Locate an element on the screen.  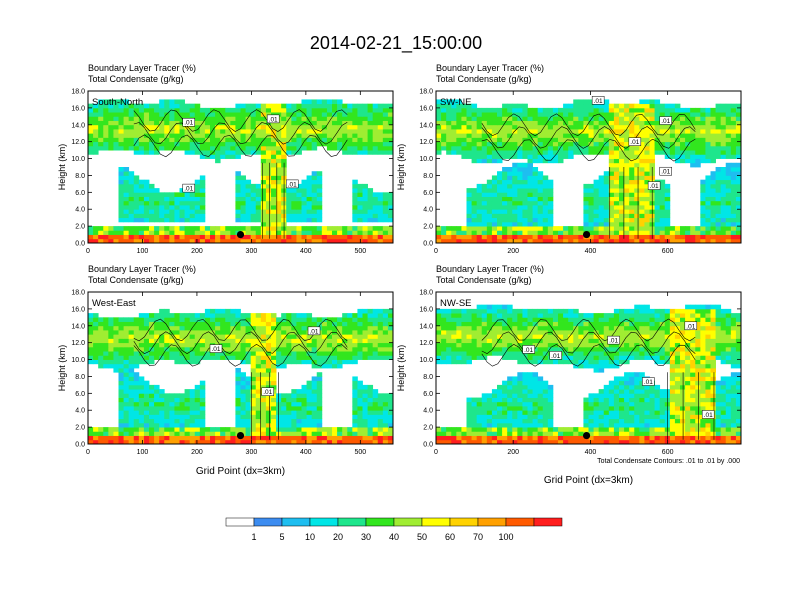
panel-label: South-North is located at coordinates (117, 102).